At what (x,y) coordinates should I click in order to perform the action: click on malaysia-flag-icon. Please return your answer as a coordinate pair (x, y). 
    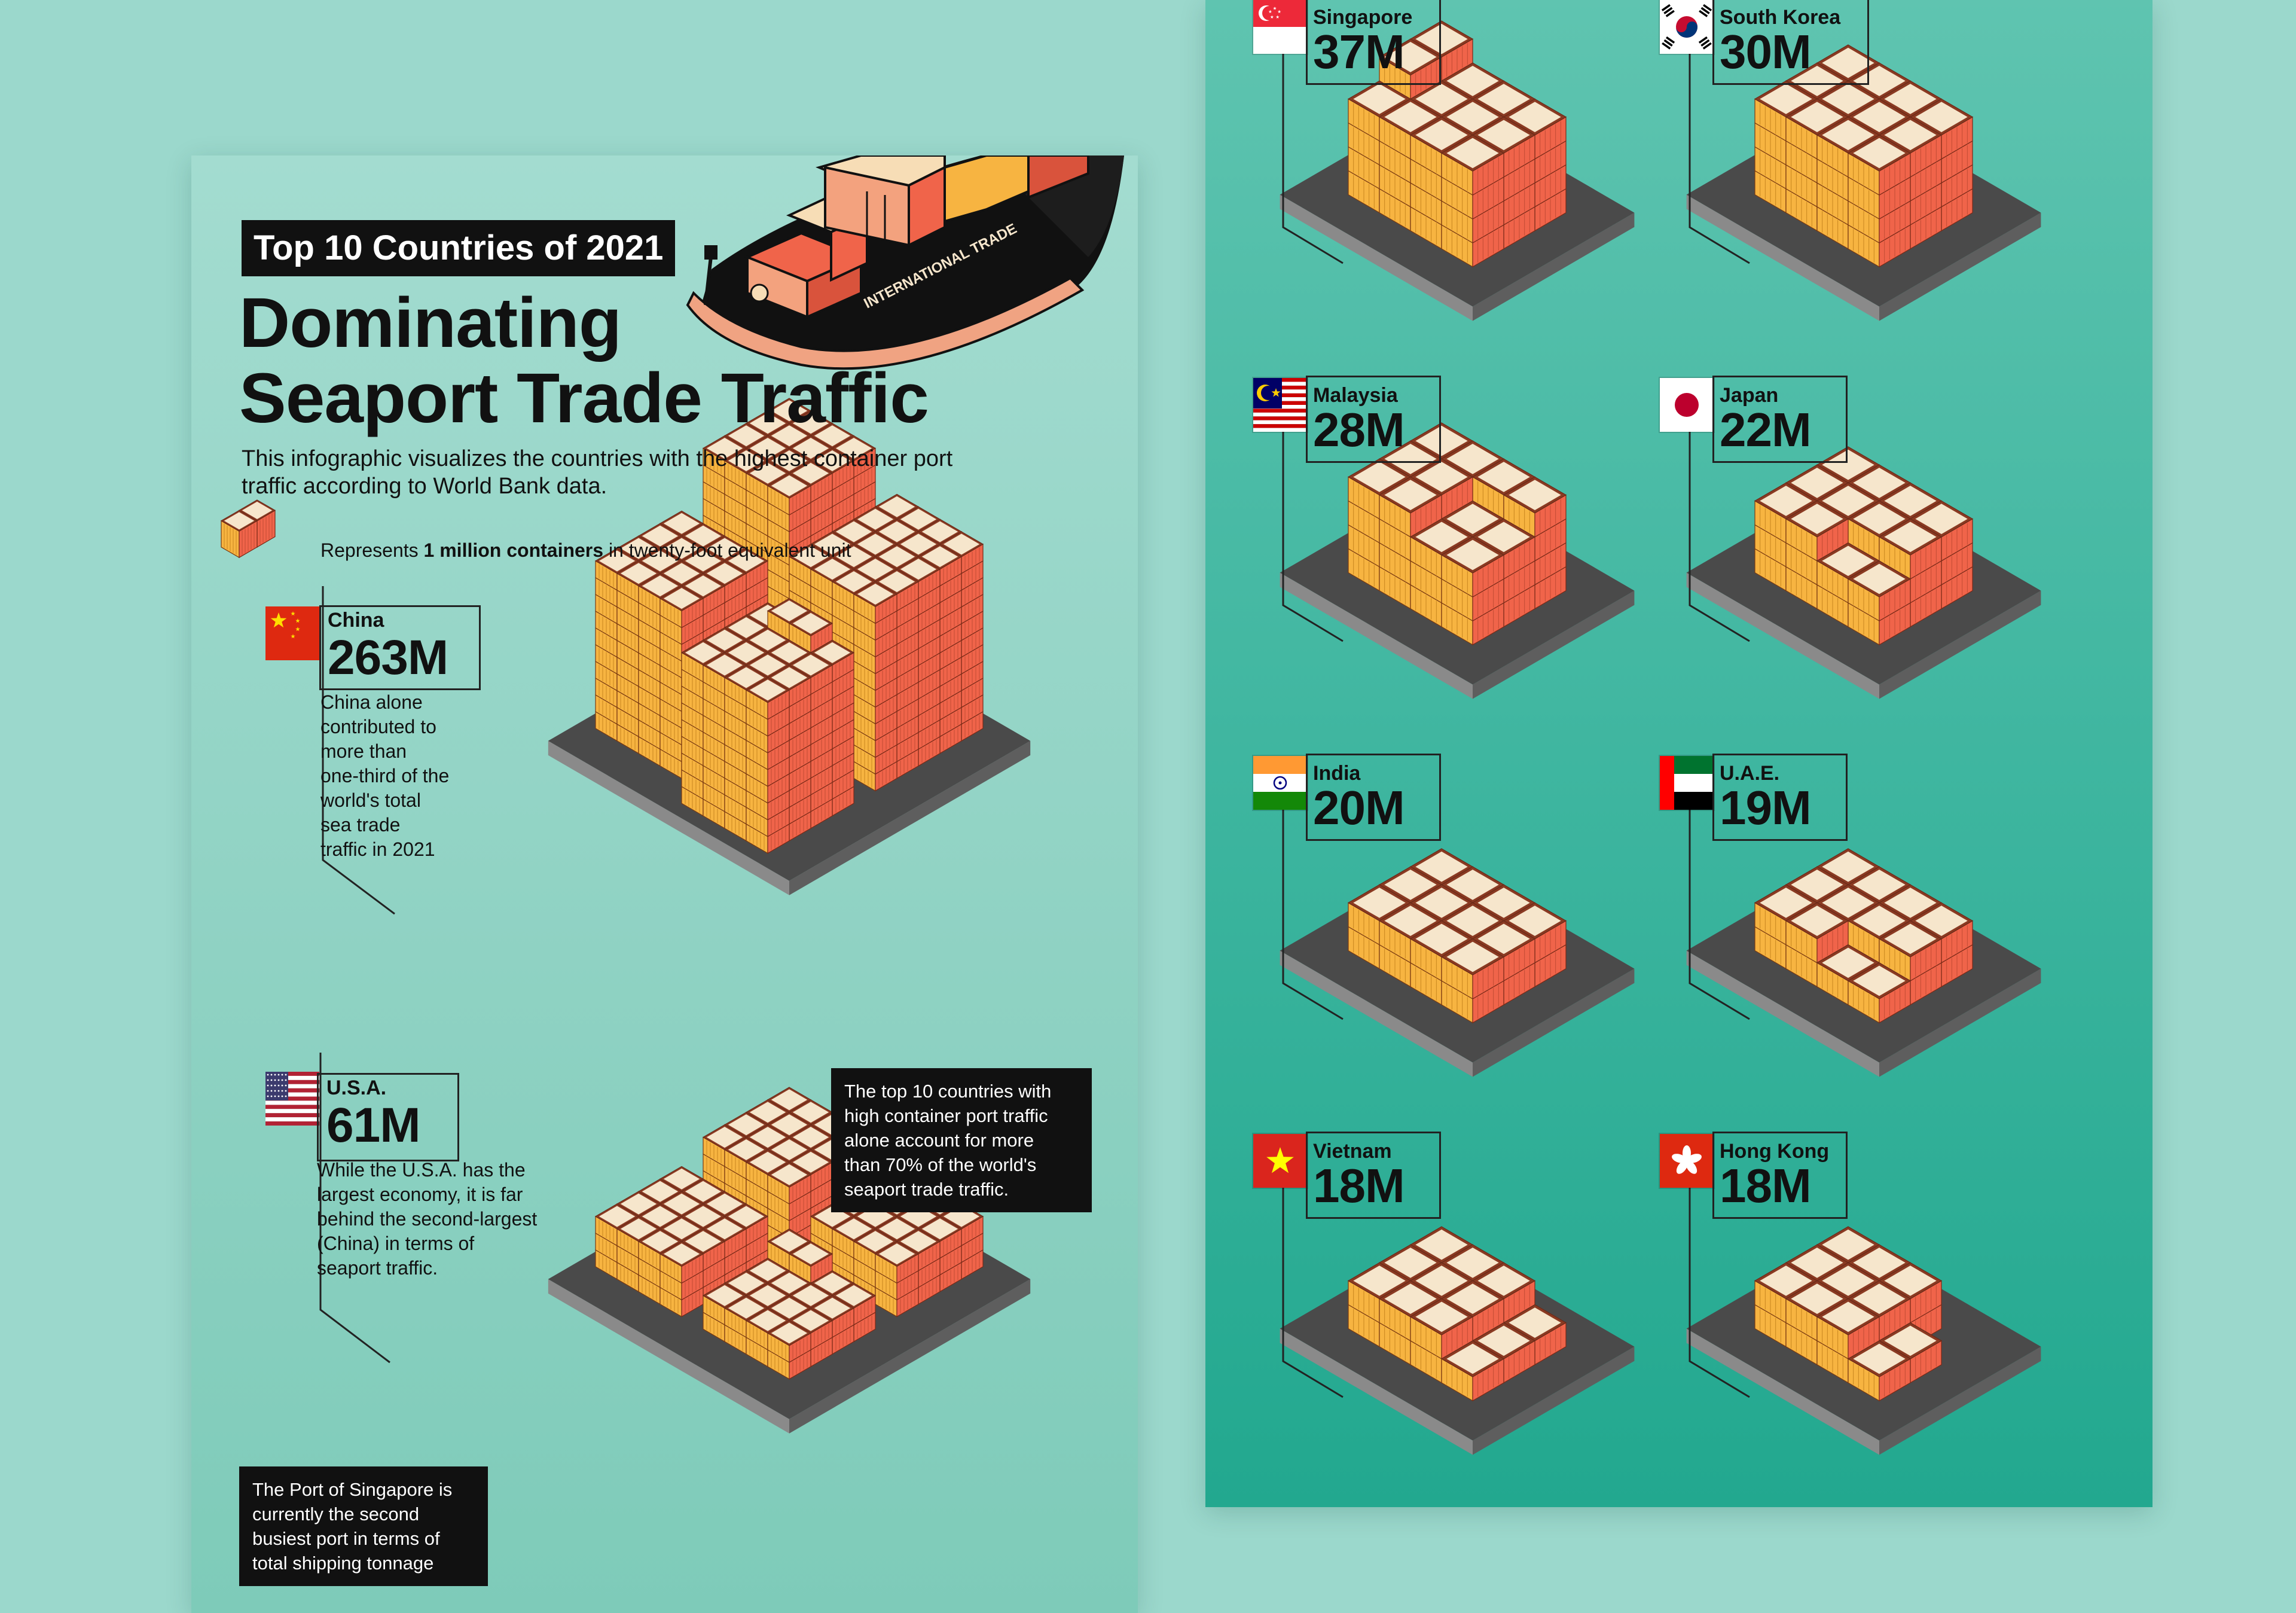
    Looking at the image, I should click on (1280, 405).